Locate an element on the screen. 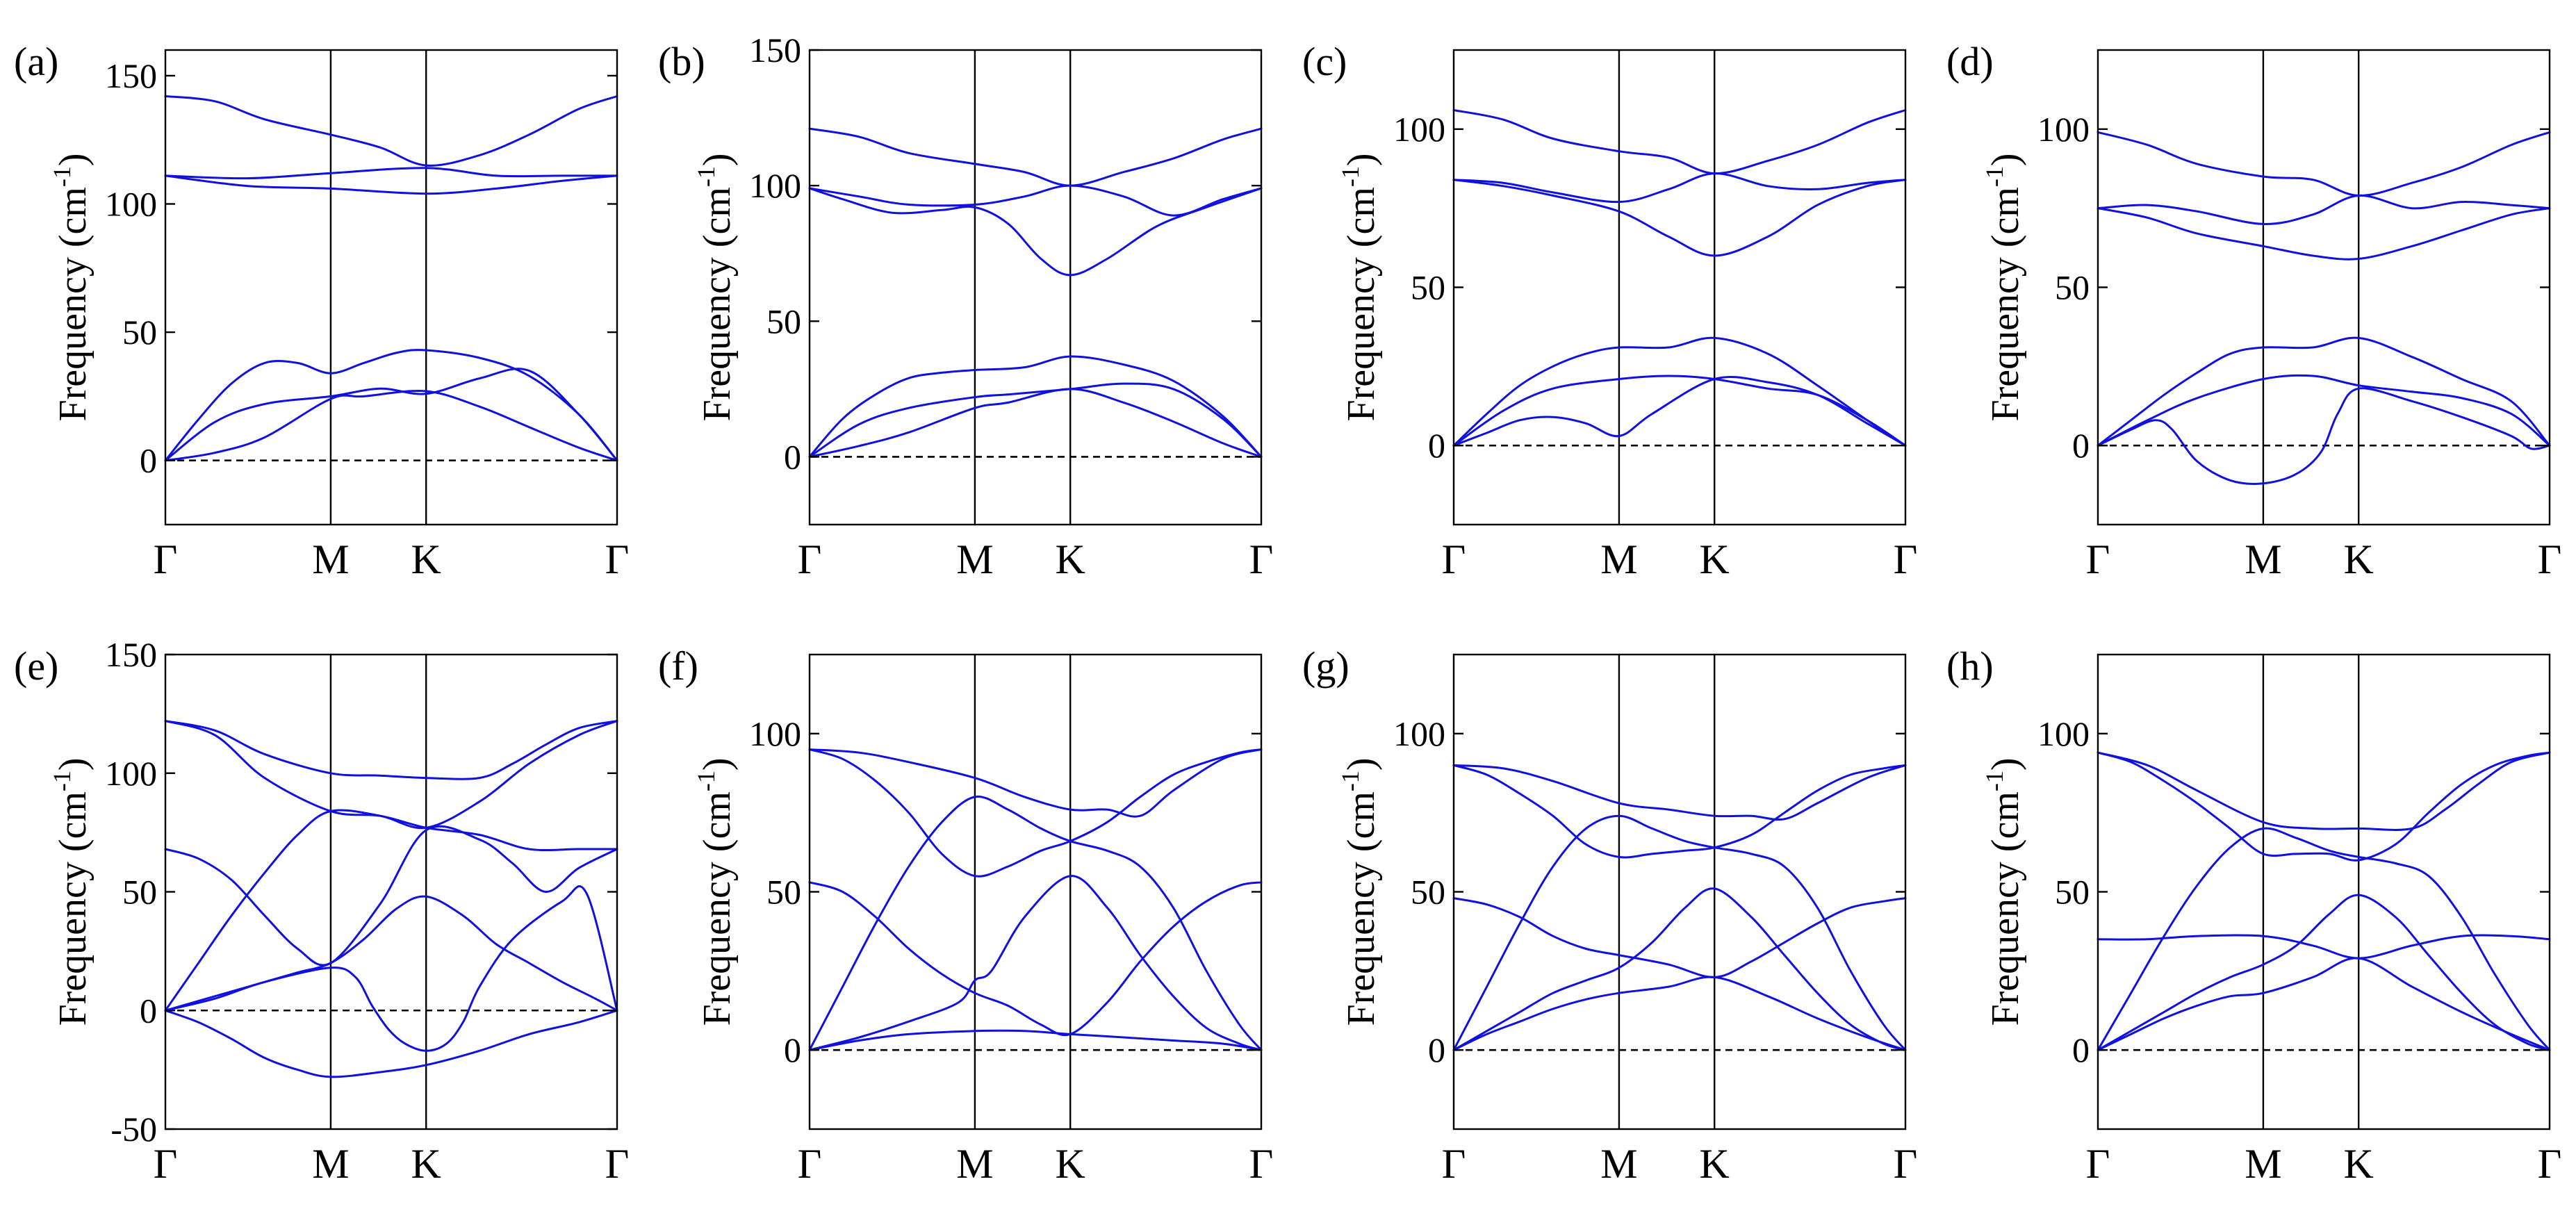 This screenshot has height=1209, width=2576. panel-h: (h) Frequency (cm-1) 0 50 100 Γ M K Γ is located at coordinates (2253, 915).